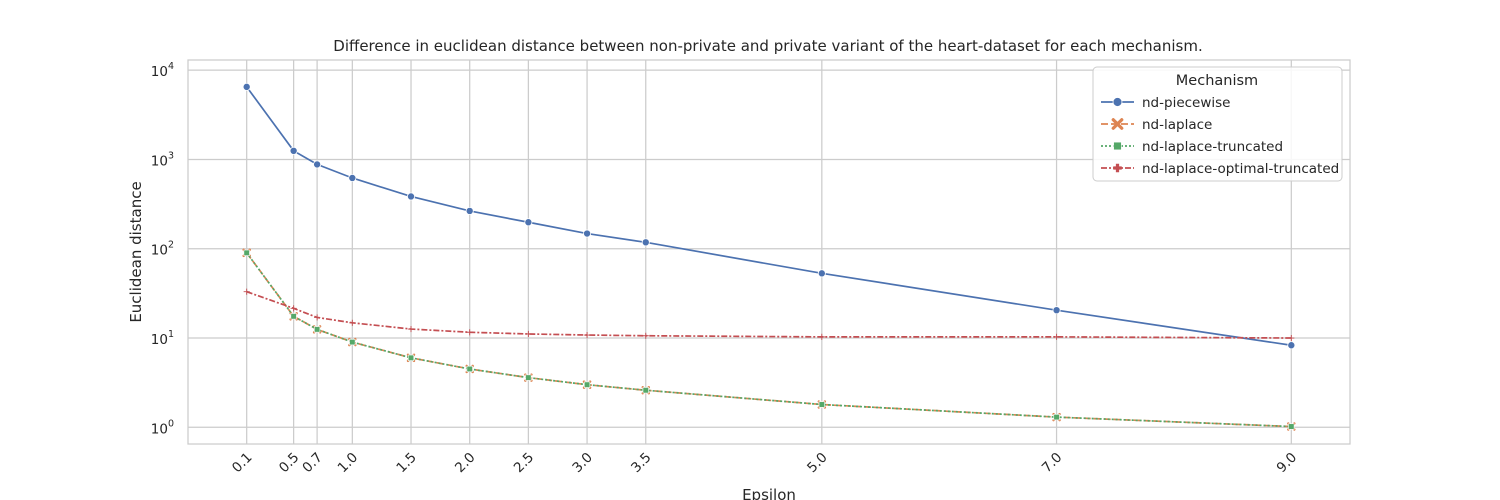 This screenshot has height=500, width=1500. I want to click on y-tick-label: 104, so click(162, 70).